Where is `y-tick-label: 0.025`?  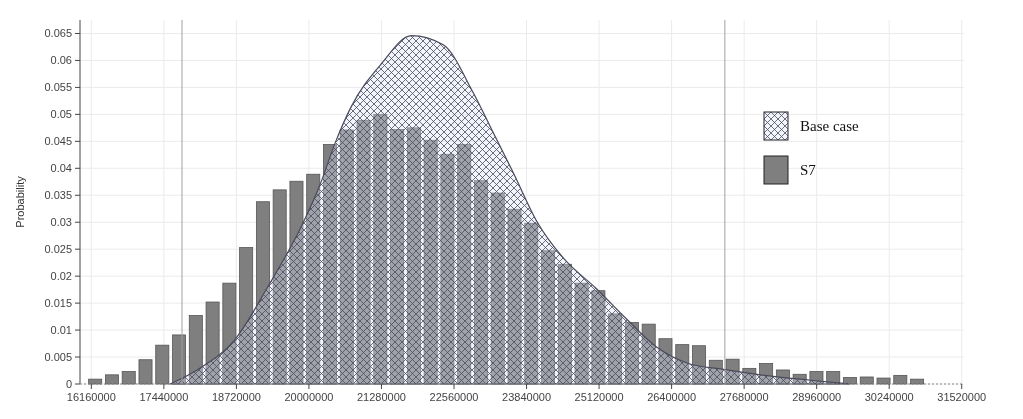 y-tick-label: 0.025 is located at coordinates (58, 249).